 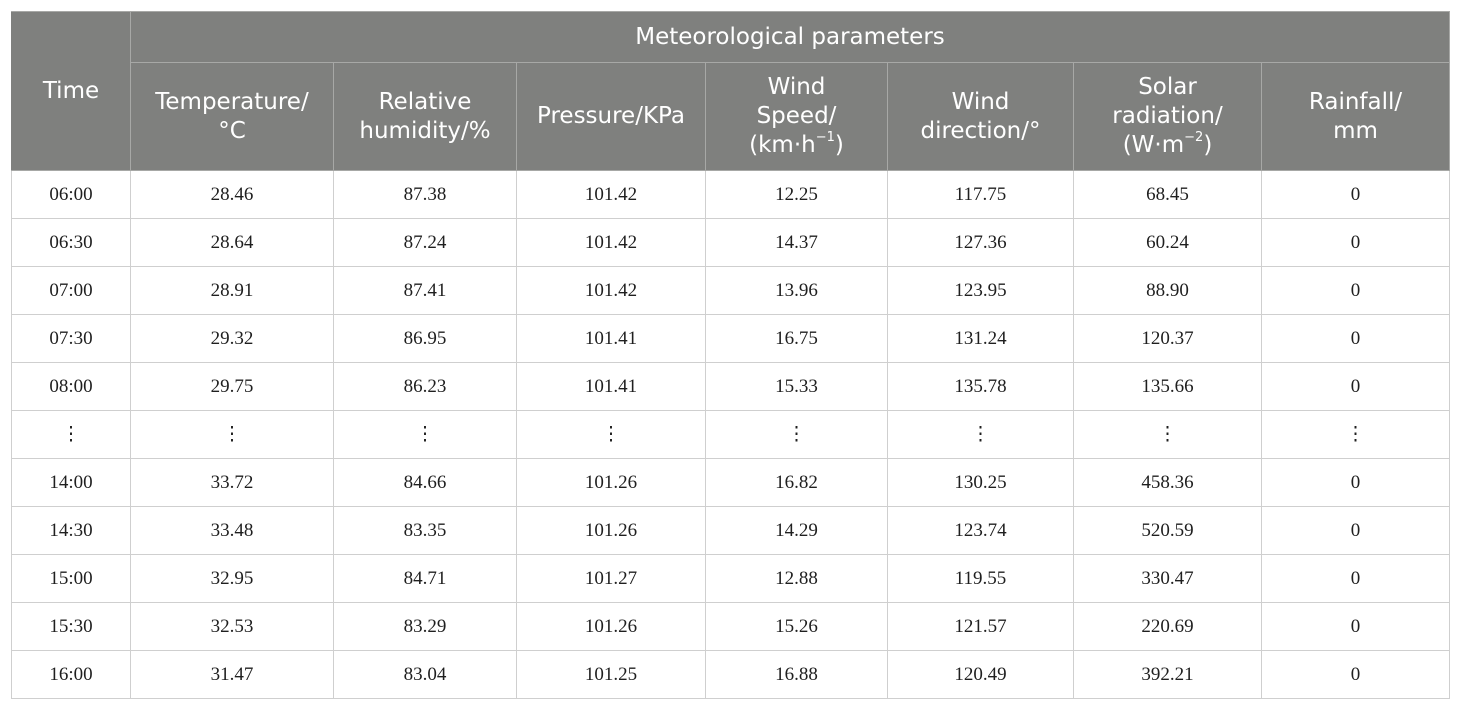 I want to click on cell-wind-speed: 12.25, so click(x=796, y=194).